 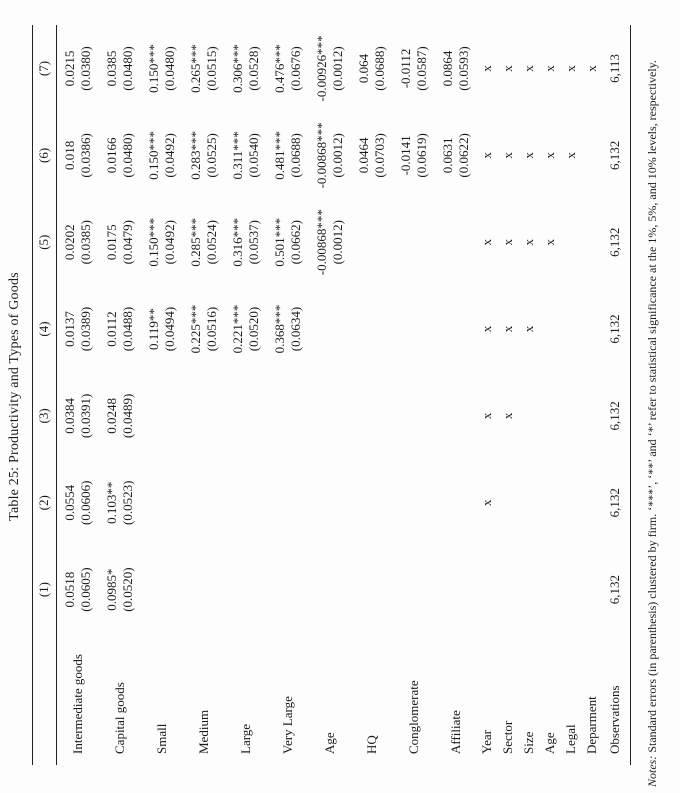 I want to click on table-row: Size x x x x, so click(x=529, y=395).